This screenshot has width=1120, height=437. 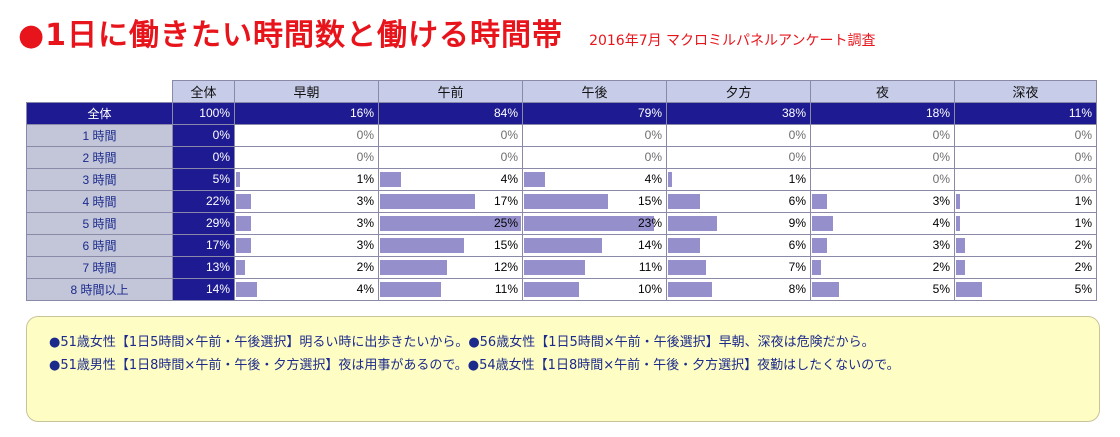 I want to click on data-cell: 16%, so click(x=307, y=114).